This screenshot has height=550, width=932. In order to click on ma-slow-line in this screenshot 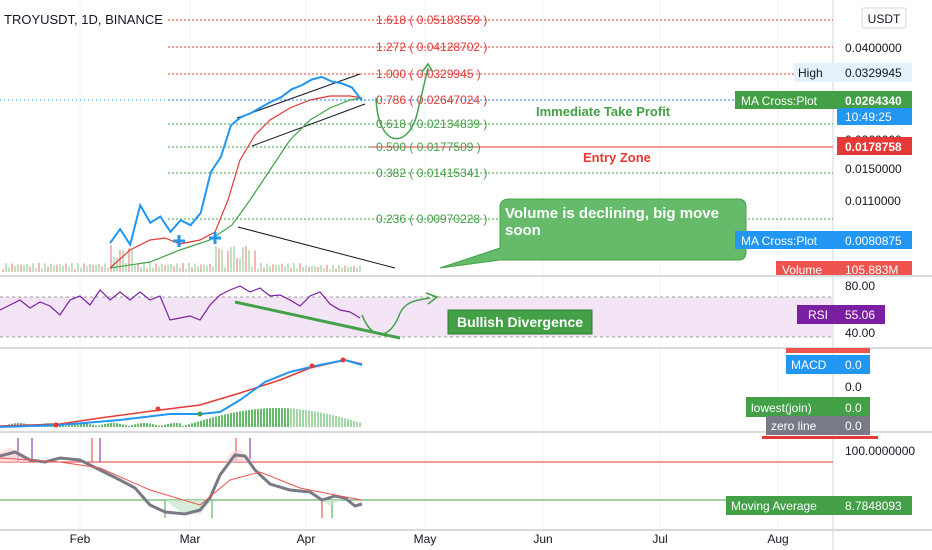, I will do `click(236, 183)`.